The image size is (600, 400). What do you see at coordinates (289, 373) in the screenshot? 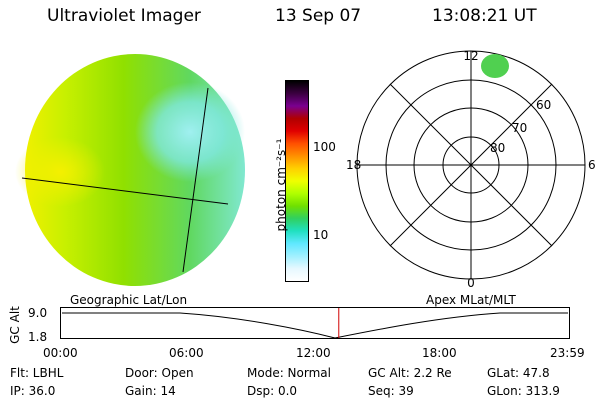
I see `mode-info: Mode: Normal` at bounding box center [289, 373].